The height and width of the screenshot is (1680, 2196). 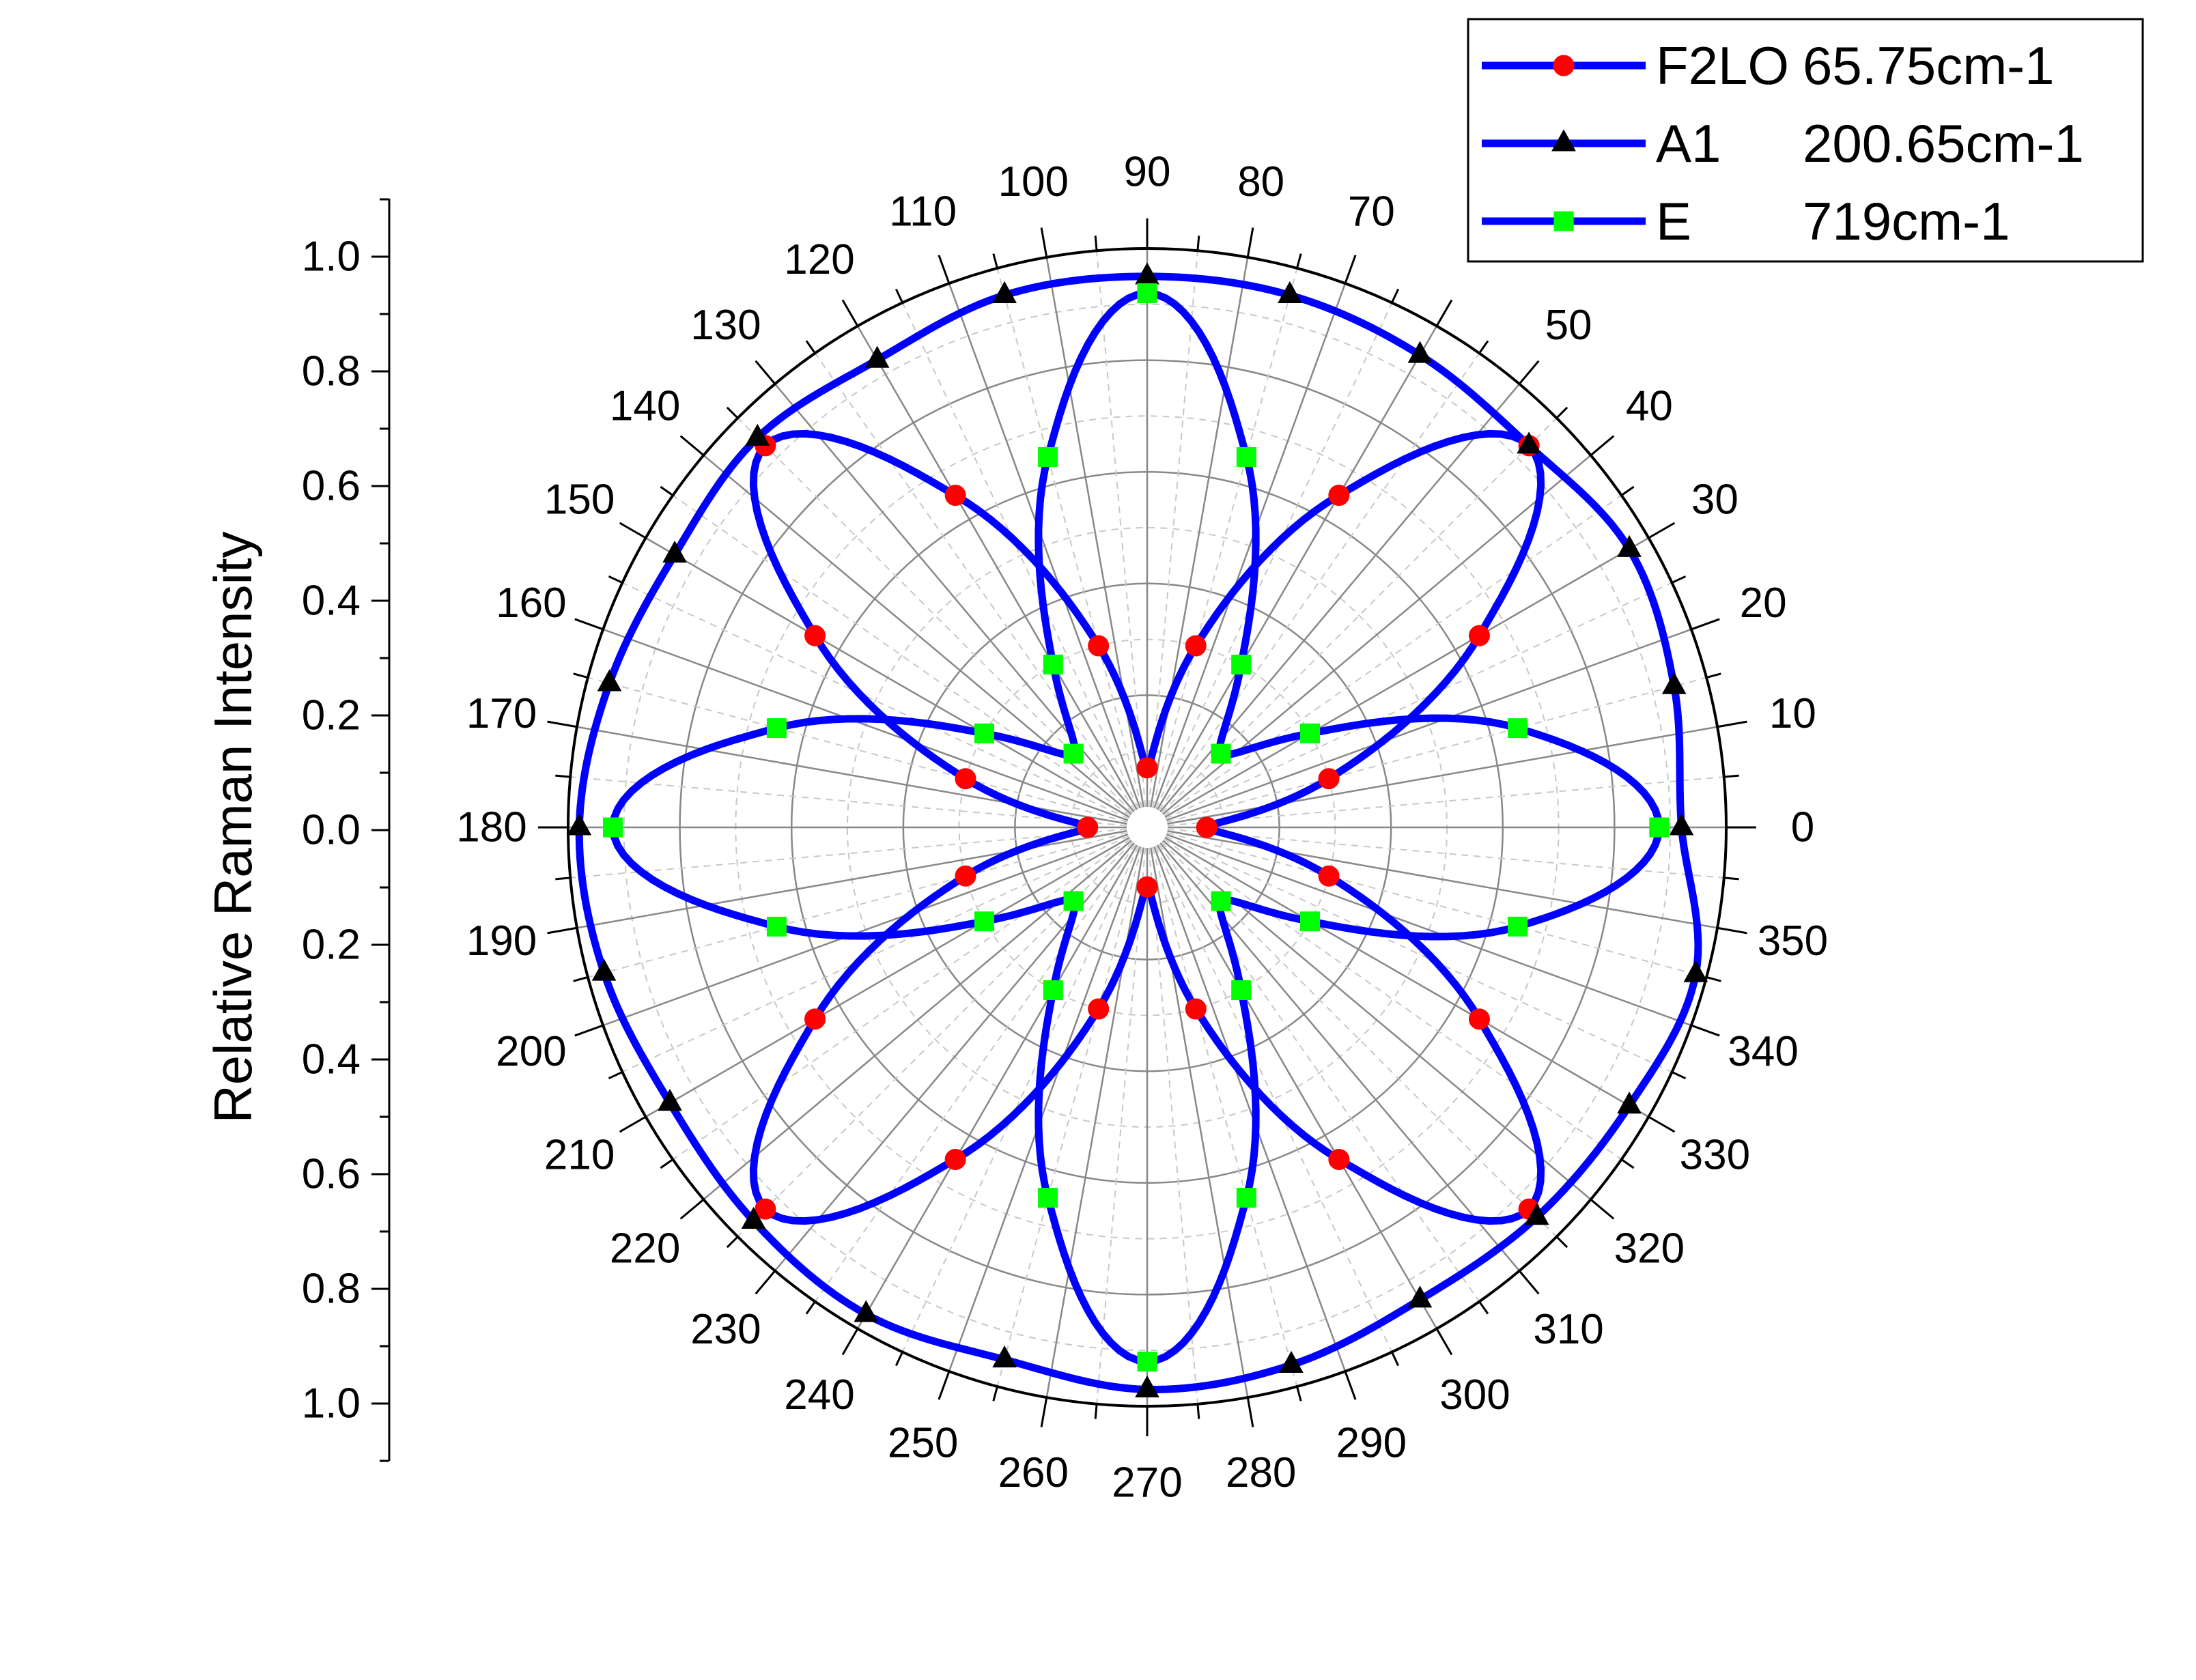 I want to click on angle-tick-label: 350, so click(x=1793, y=941).